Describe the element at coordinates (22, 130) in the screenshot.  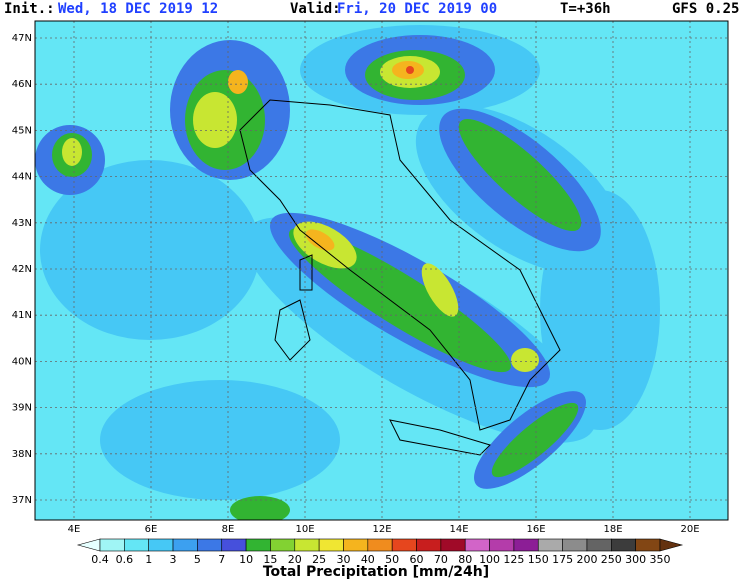
I see `lat-label: 45N` at that location.